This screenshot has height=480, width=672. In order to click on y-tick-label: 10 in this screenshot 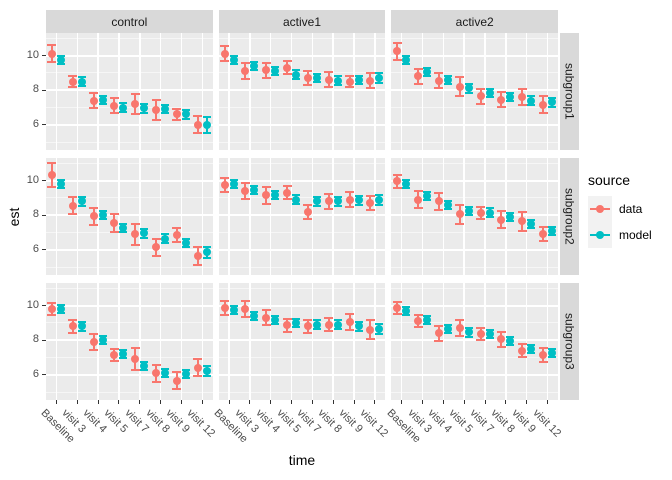, I will do `click(32, 54)`.